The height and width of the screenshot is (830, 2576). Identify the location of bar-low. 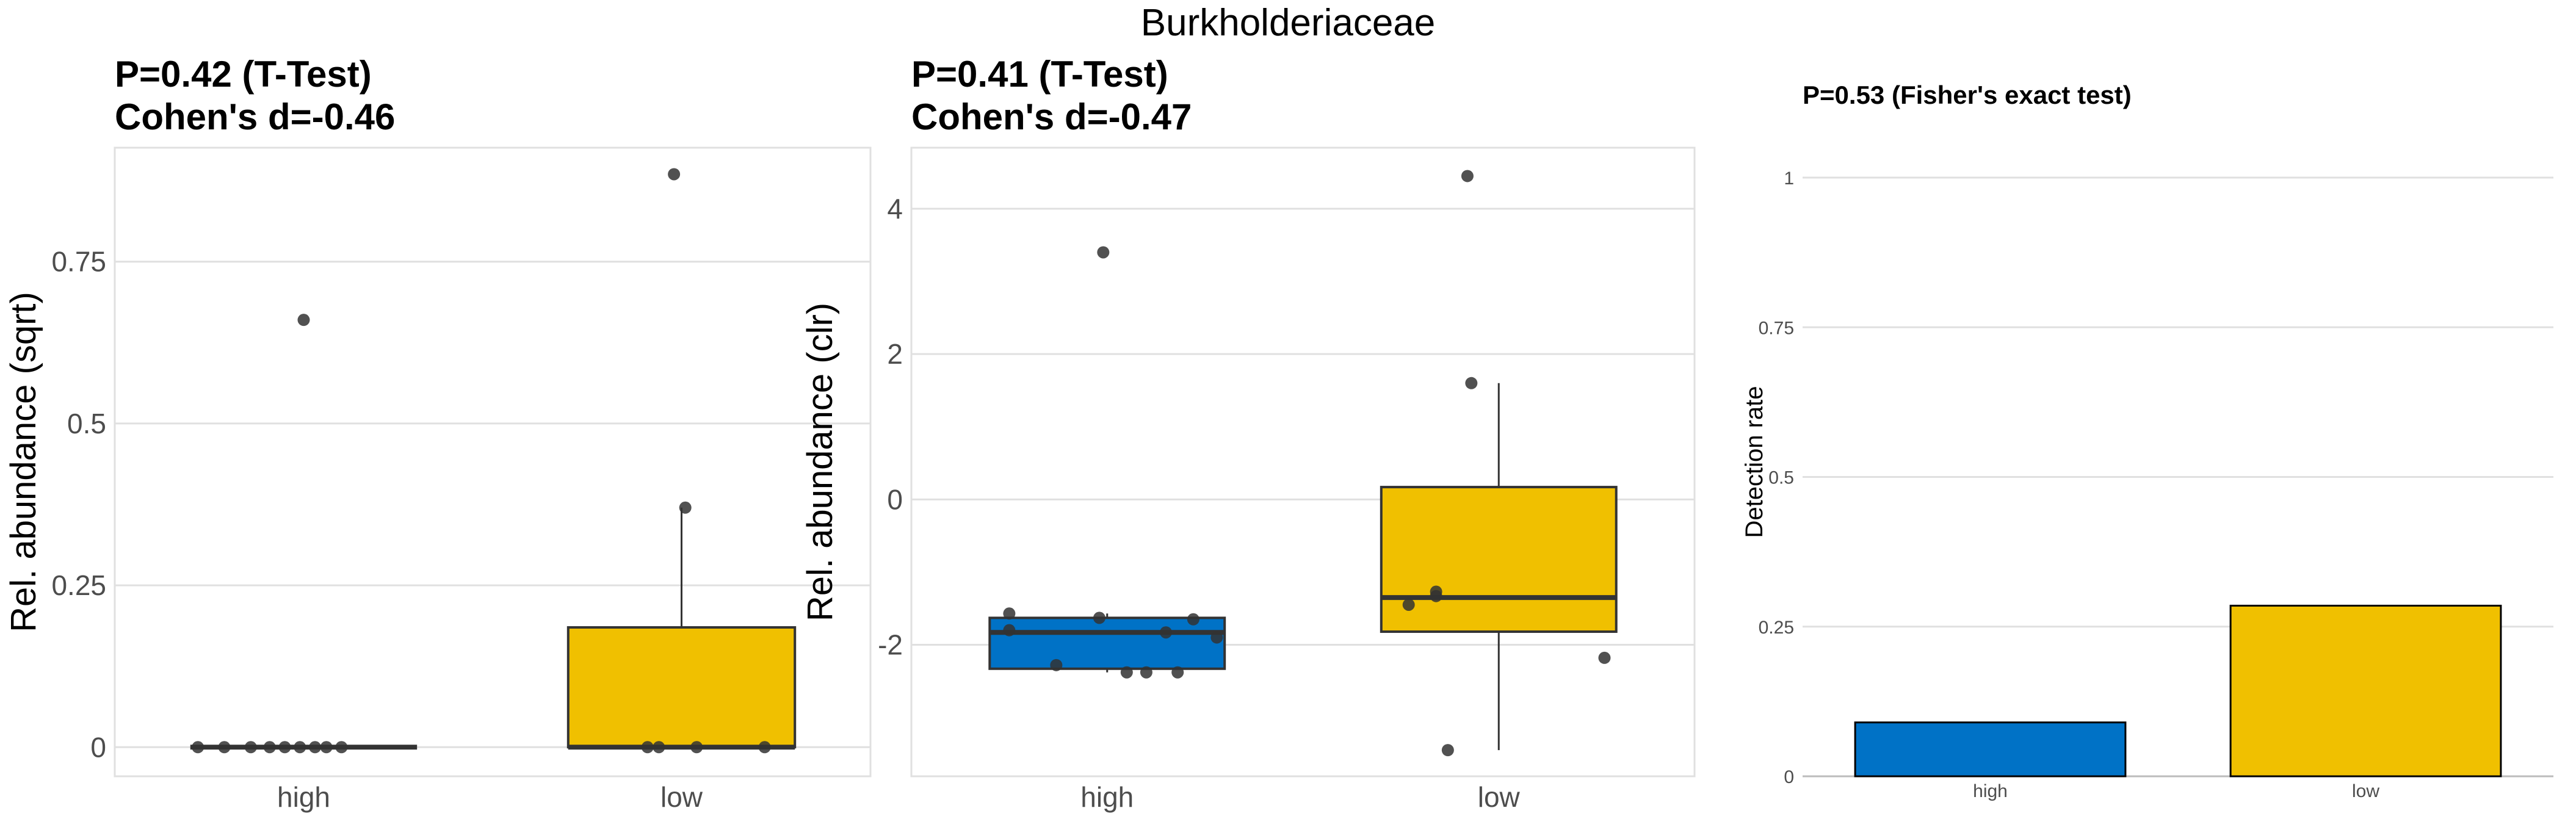
(2365, 691).